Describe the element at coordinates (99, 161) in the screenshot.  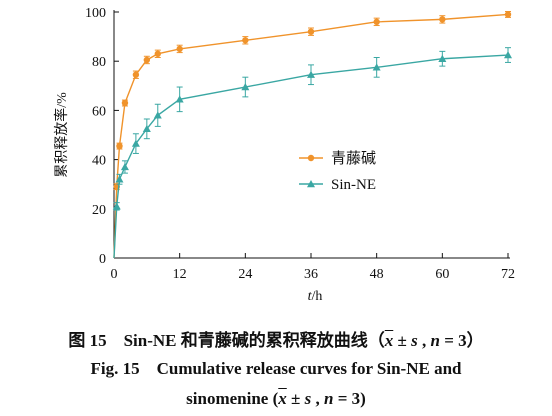
I see `y-tick-label: 40` at that location.